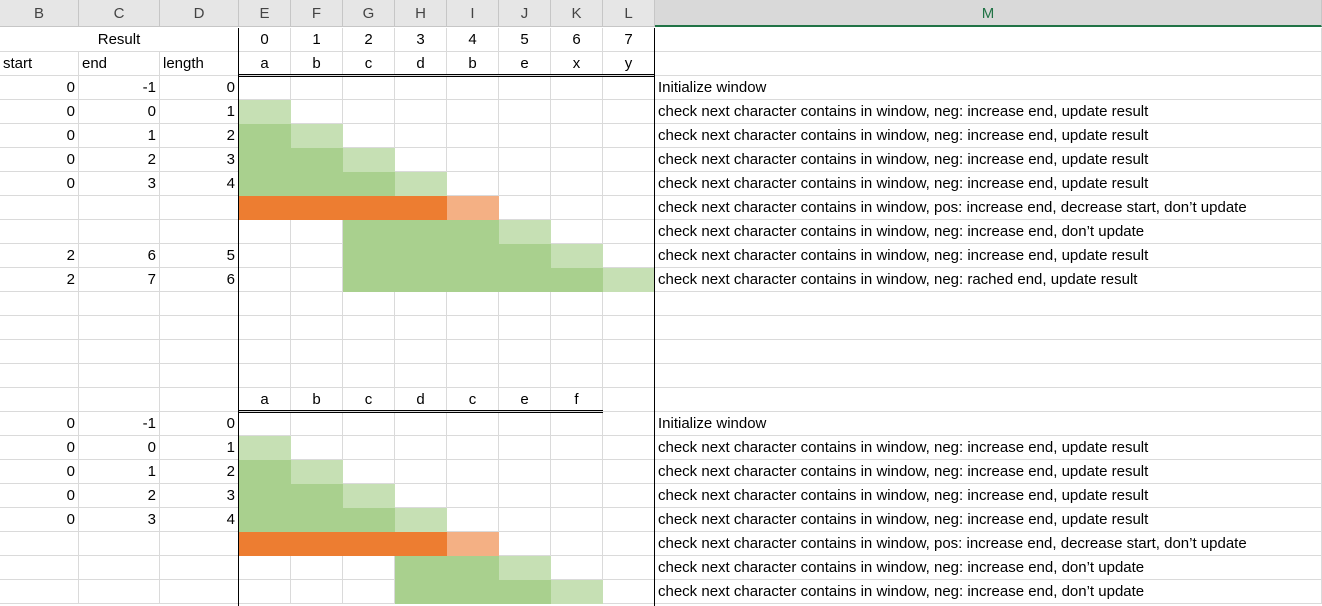 This screenshot has width=1322, height=606. Describe the element at coordinates (421, 64) in the screenshot. I see `string1-char: d` at that location.